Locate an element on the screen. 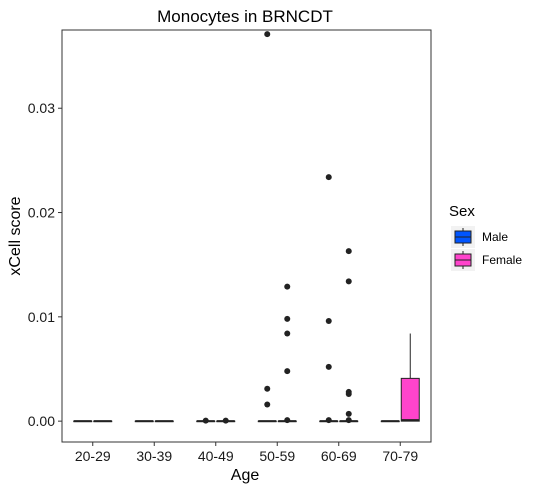 Image resolution: width=536 pixels, height=489 pixels. legend-label-female: Female is located at coordinates (502, 260).